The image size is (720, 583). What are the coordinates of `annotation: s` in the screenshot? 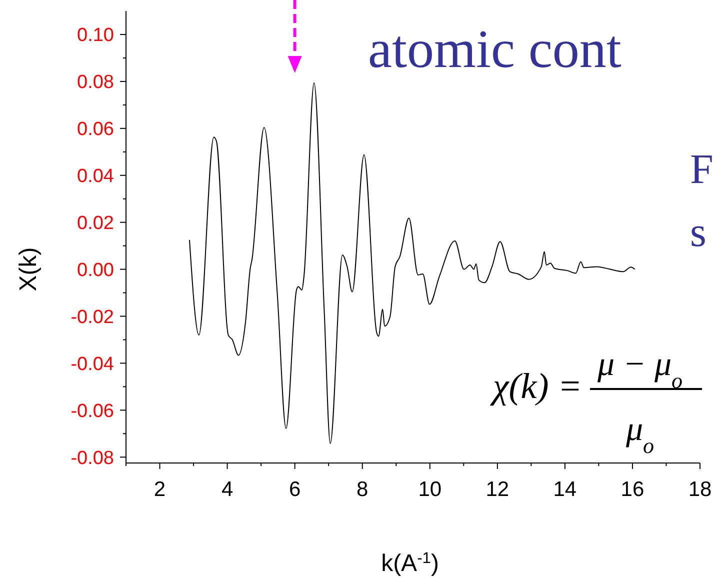 It's located at (698, 233).